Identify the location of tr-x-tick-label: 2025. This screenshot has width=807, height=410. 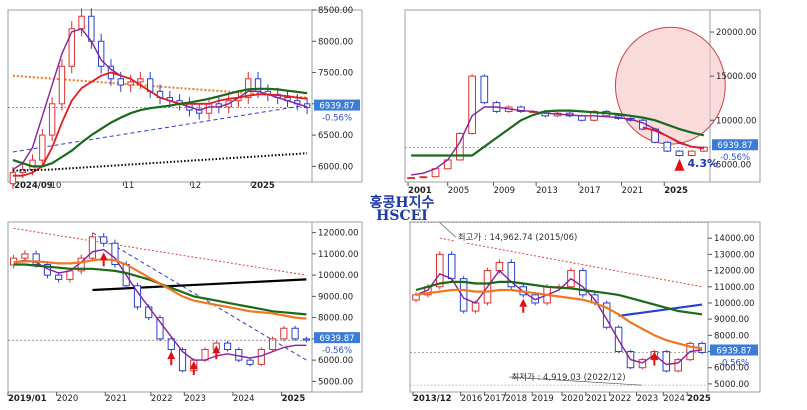
(676, 191).